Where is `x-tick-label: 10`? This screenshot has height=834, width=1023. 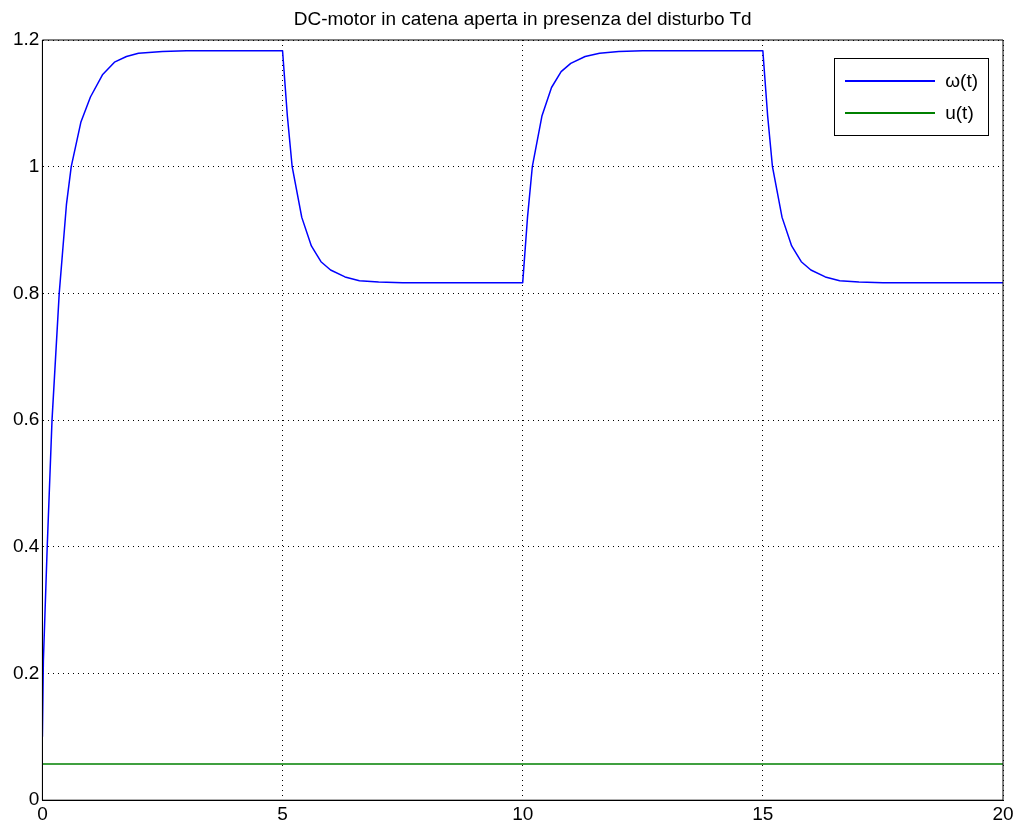 x-tick-label: 10 is located at coordinates (523, 813).